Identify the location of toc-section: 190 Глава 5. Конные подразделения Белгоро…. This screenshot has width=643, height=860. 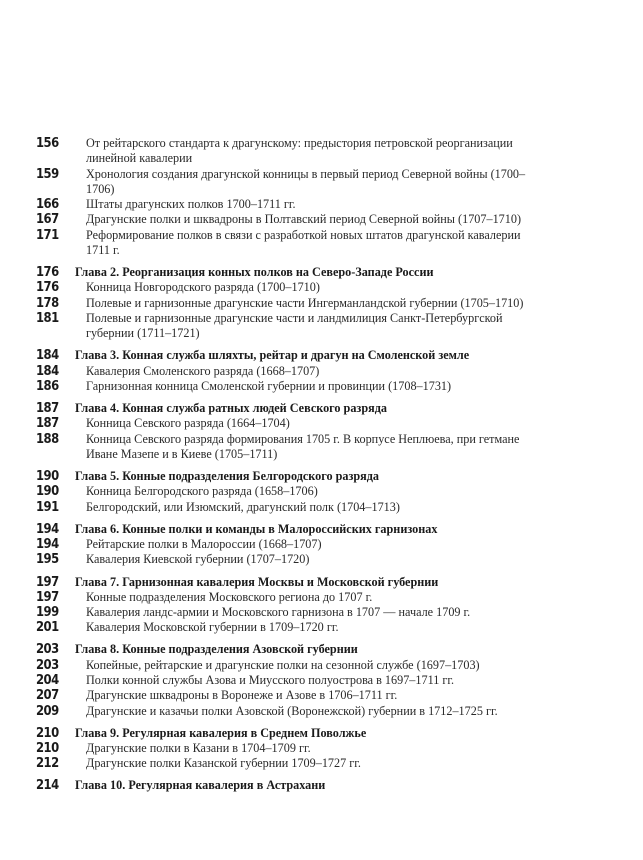
(321, 491).